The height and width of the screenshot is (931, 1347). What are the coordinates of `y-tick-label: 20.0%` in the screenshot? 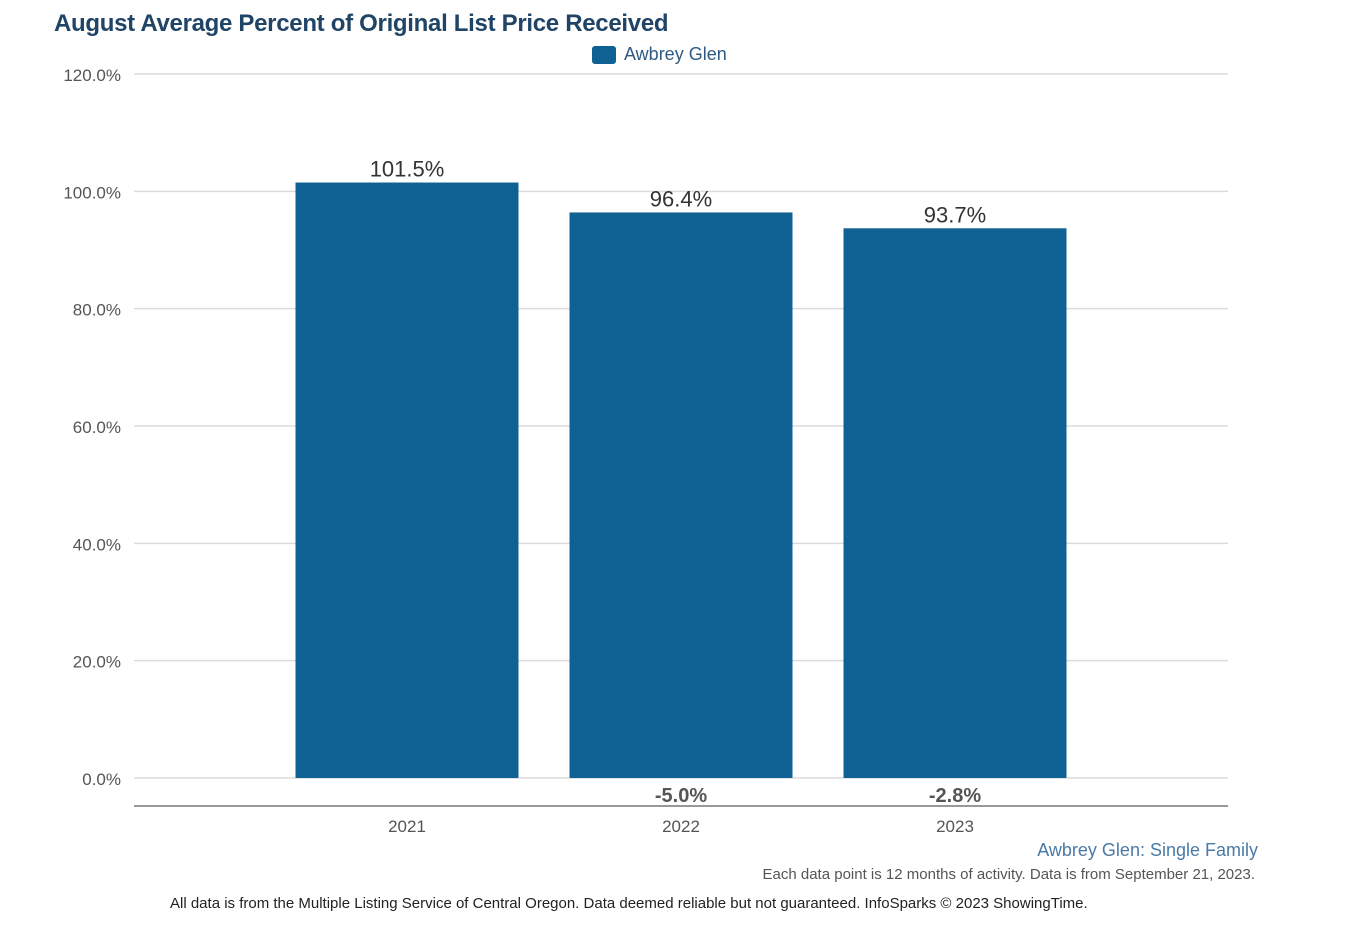 It's located at (97, 662).